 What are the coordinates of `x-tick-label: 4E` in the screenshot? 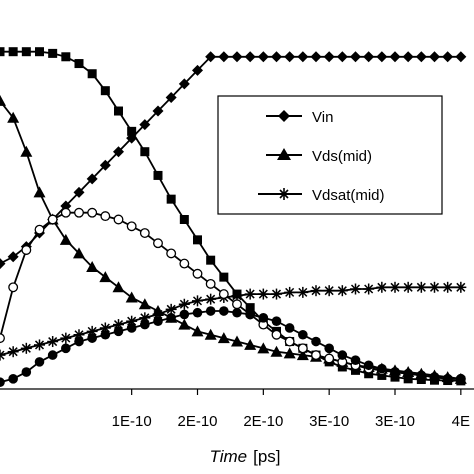 It's located at (461, 421).